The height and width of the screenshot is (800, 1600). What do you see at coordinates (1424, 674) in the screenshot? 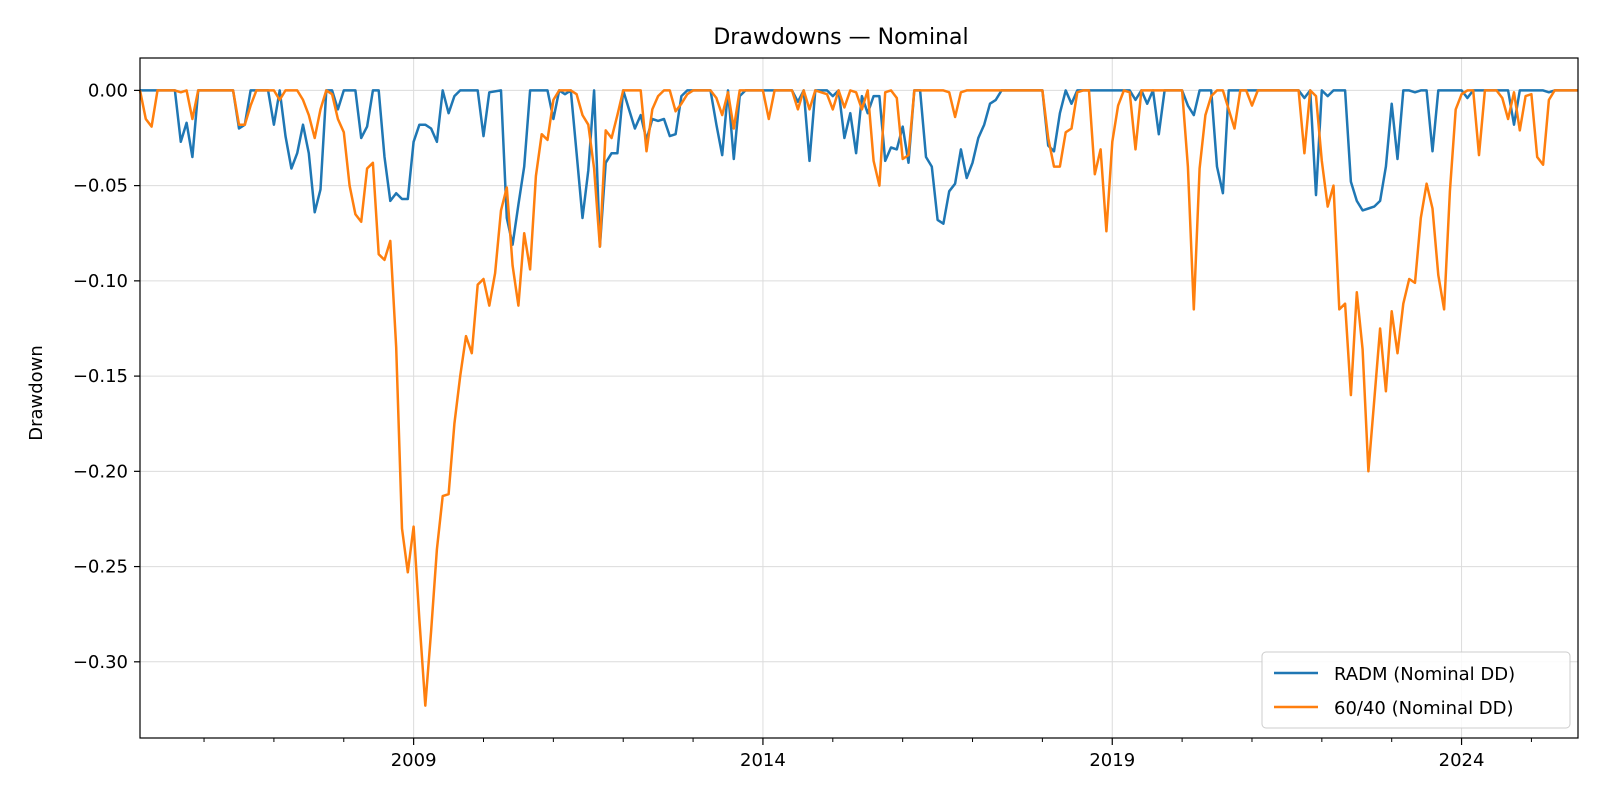
I see `legend-label-radm: RADM (Nominal DD)` at bounding box center [1424, 674].